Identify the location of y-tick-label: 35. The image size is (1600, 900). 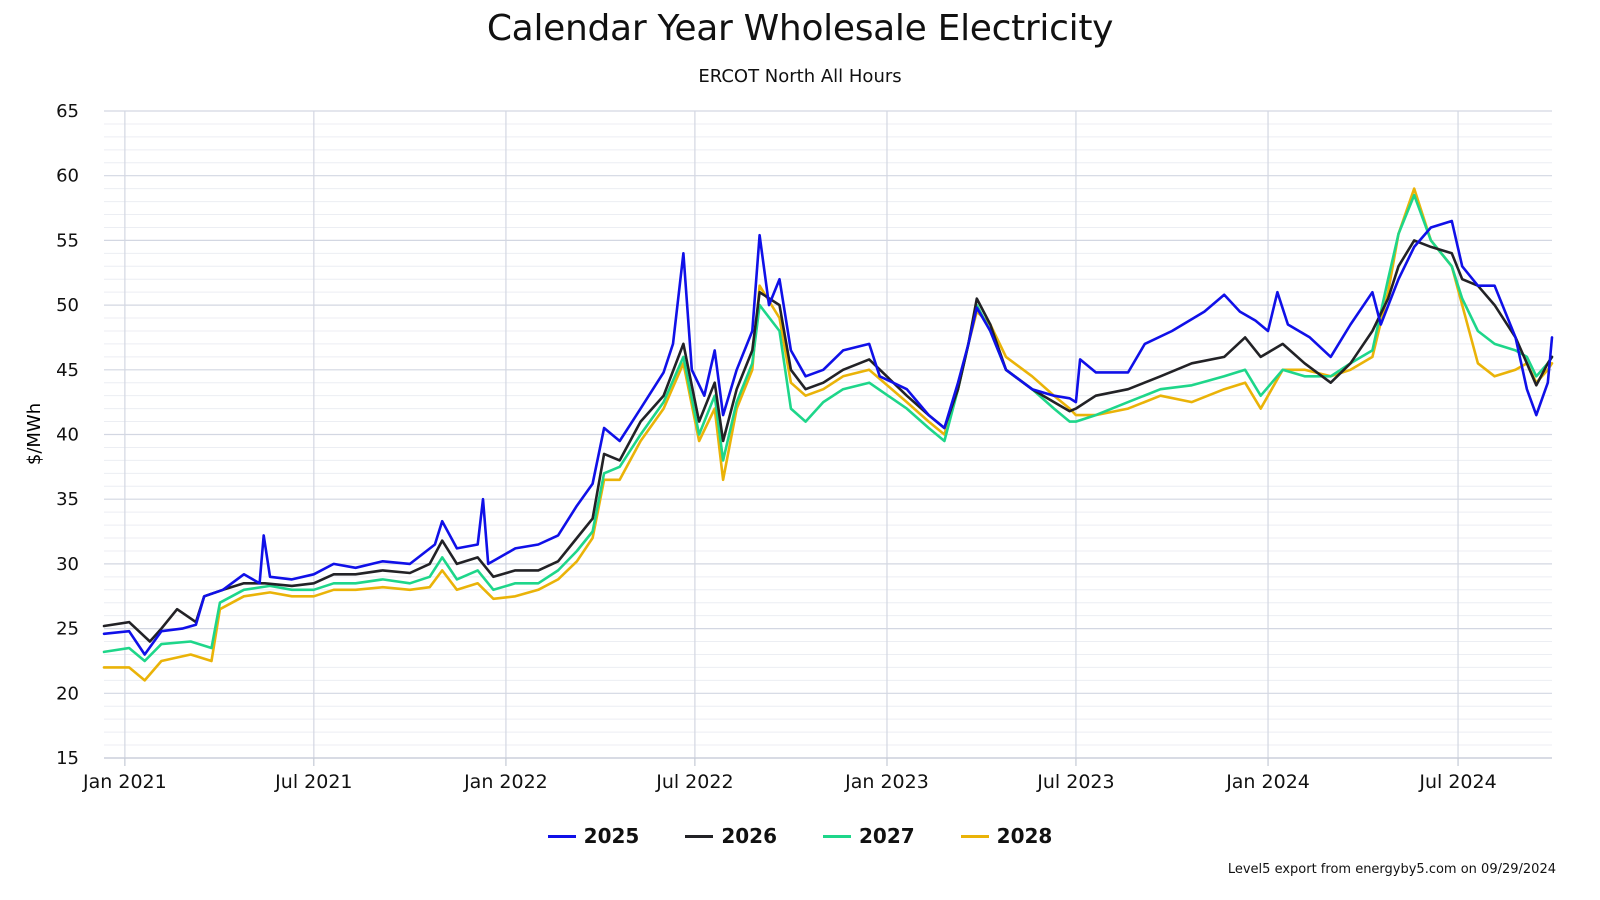
(67, 499).